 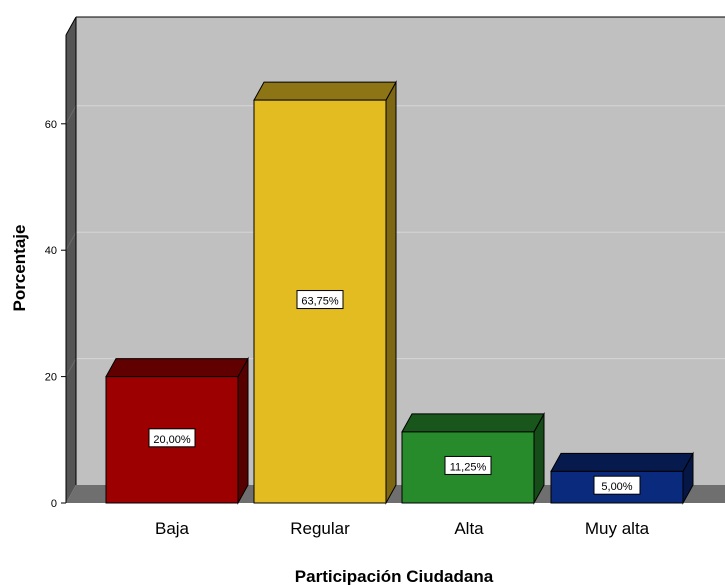 I want to click on bar: 63,75%, so click(x=325, y=292).